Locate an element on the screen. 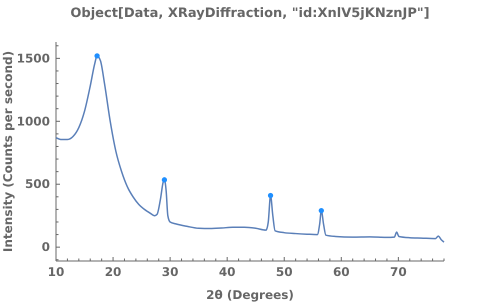  y-tick-label: 1500 is located at coordinates (33, 58).